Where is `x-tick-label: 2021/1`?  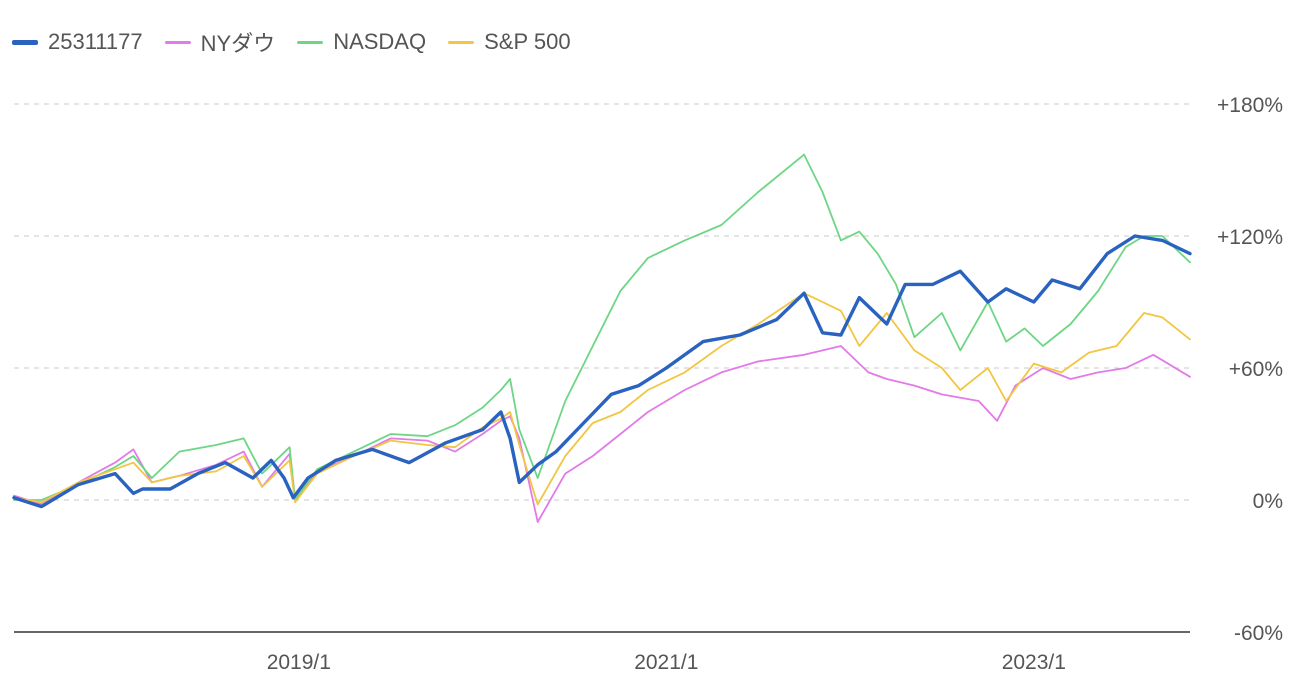
x-tick-label: 2021/1 is located at coordinates (666, 662).